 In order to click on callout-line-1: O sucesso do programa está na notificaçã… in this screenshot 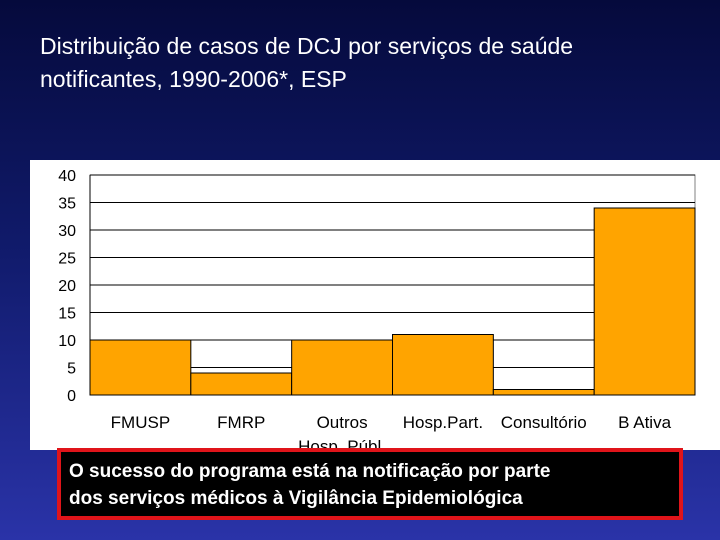, I will do `click(310, 471)`.